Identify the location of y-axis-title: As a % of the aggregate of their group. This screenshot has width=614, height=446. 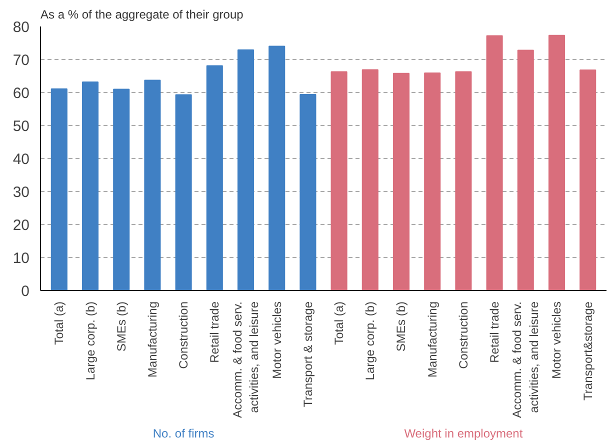
(142, 15).